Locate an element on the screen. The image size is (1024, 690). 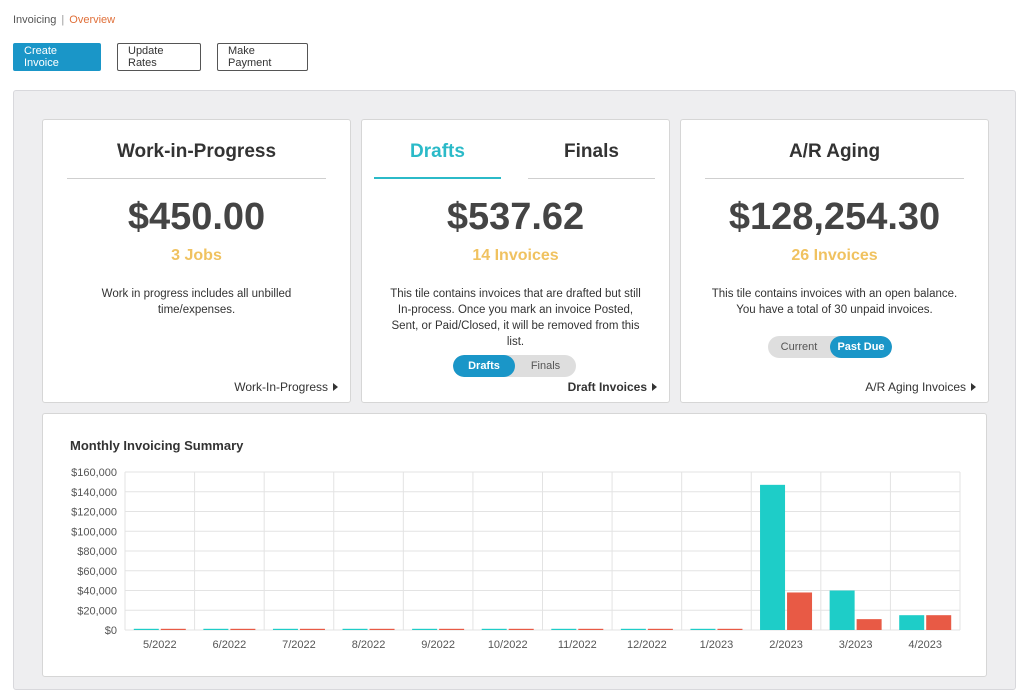
y-tick-label: $80,000 is located at coordinates (97, 552).